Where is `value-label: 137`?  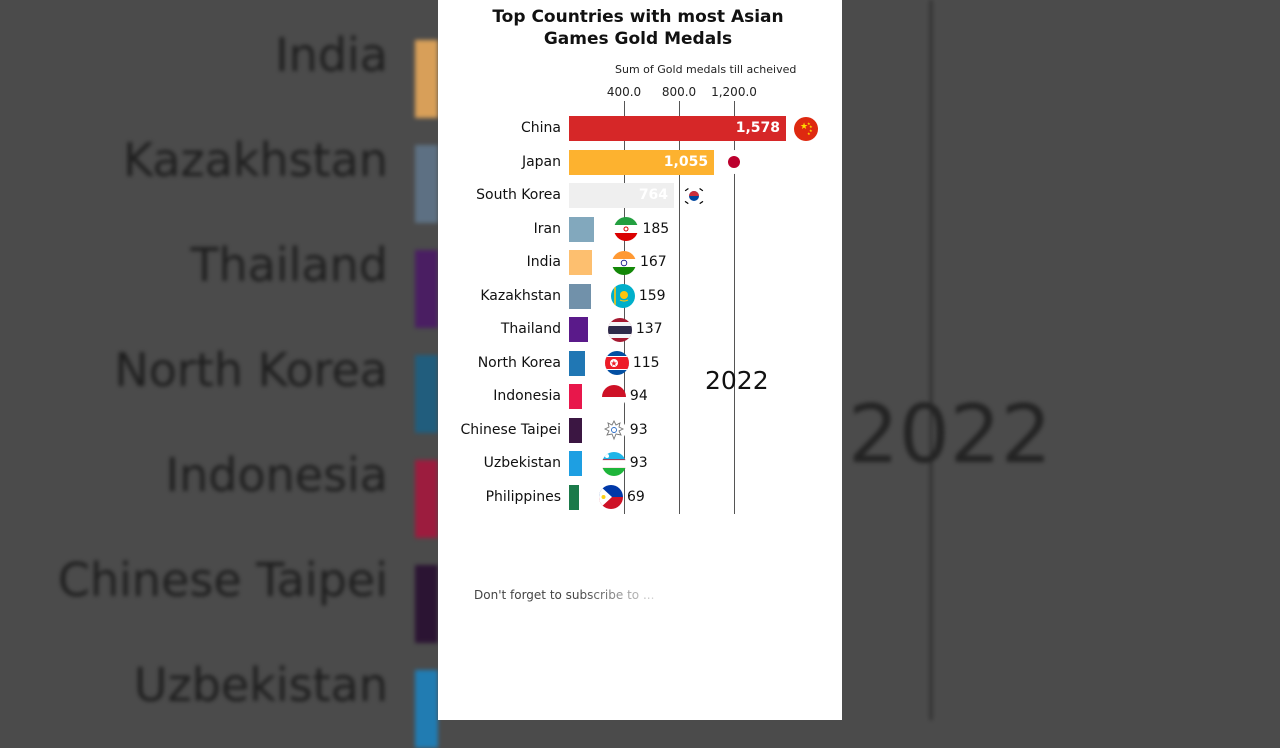
value-label: 137 is located at coordinates (649, 329).